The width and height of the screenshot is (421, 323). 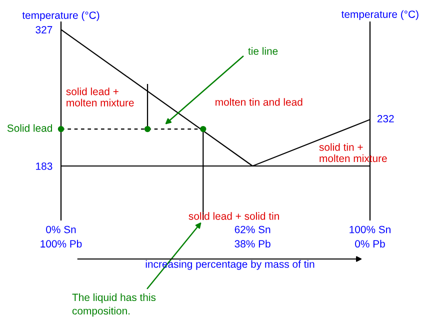 I want to click on y-tick-label: 327, so click(x=44, y=30).